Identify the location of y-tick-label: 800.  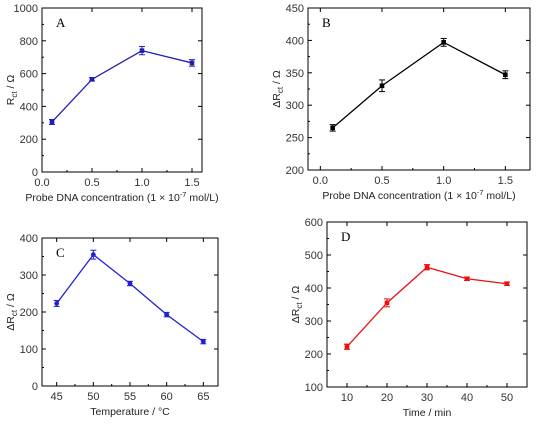
(29, 42).